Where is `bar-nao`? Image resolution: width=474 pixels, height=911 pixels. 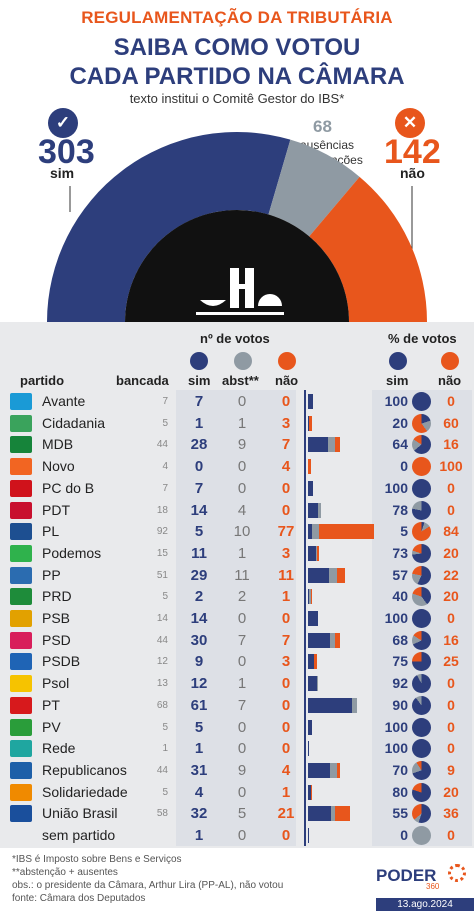
bar-nao is located at coordinates (311, 597).